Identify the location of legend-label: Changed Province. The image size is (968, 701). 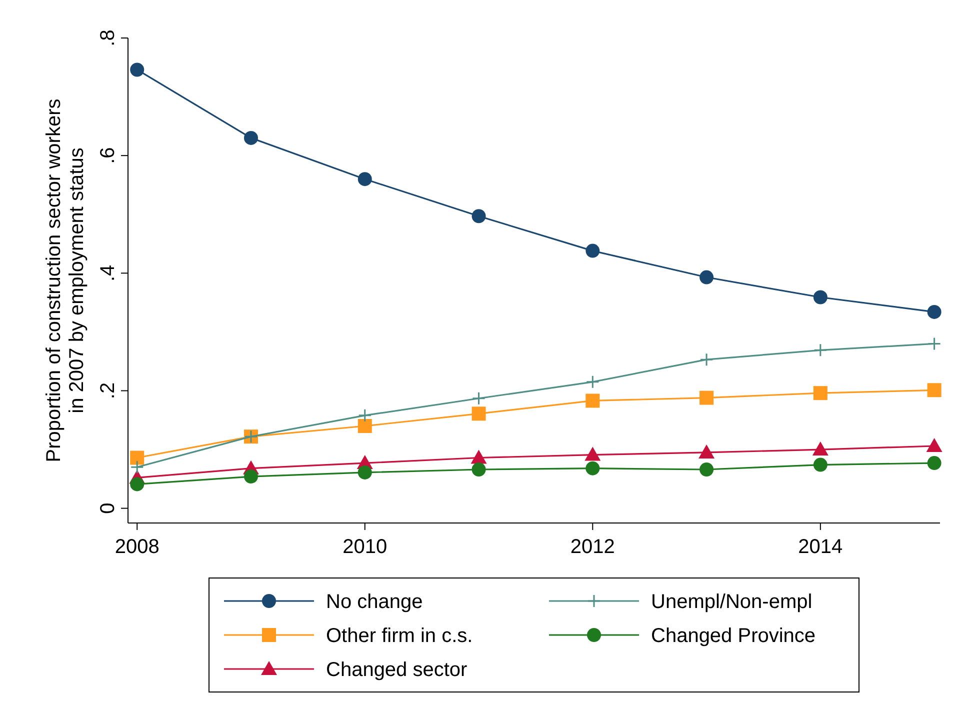
(733, 636).